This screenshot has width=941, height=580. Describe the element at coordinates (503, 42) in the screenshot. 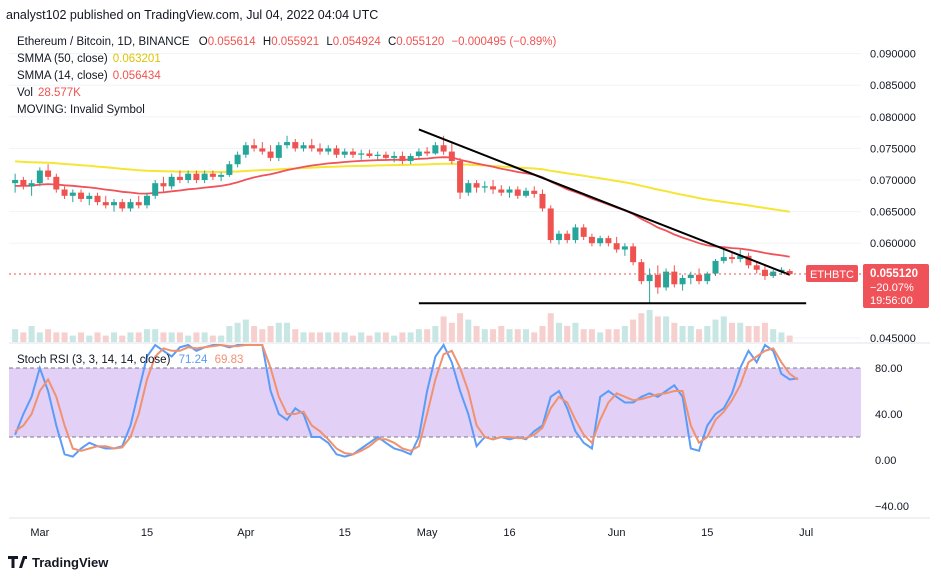

I see `change-value: −0.000495 (−0.89%)` at that location.